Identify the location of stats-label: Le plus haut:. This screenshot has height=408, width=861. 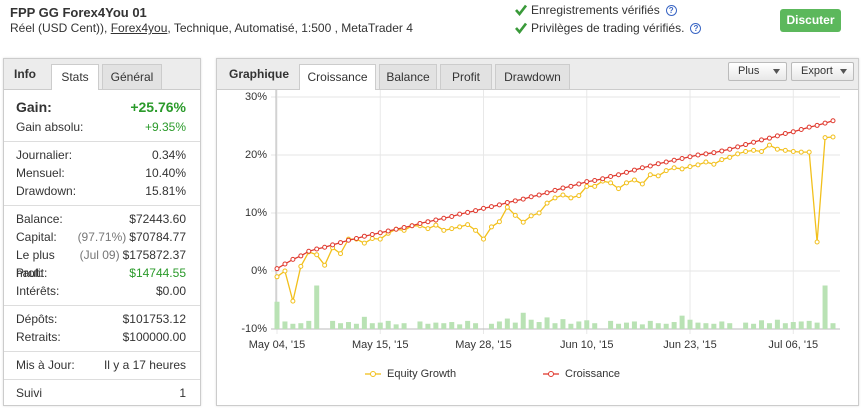
(35, 264).